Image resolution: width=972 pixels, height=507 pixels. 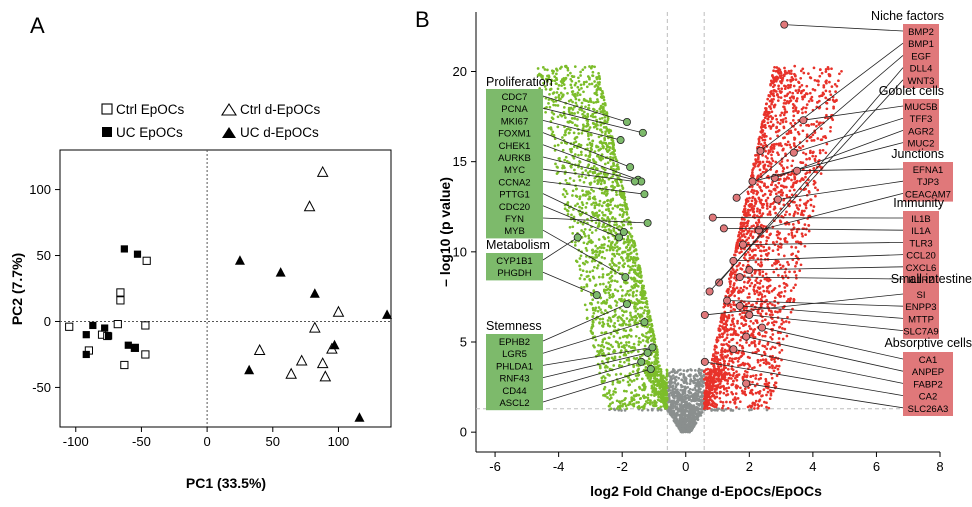 What do you see at coordinates (641, 361) in the screenshot?
I see `gene-point-cd44` at bounding box center [641, 361].